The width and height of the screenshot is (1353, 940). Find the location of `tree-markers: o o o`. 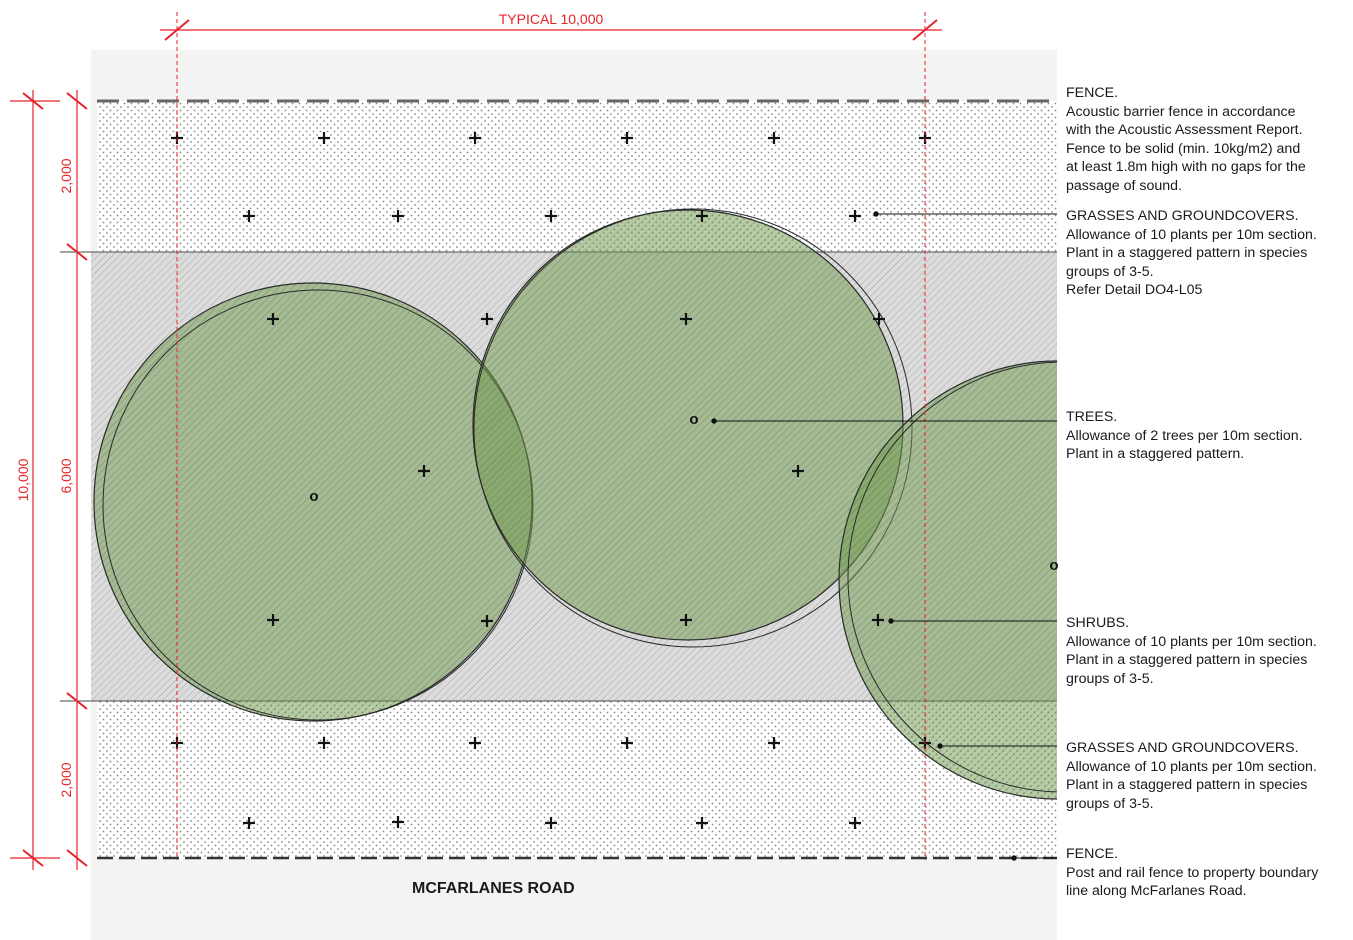

tree-markers: o o o is located at coordinates (683, 492).